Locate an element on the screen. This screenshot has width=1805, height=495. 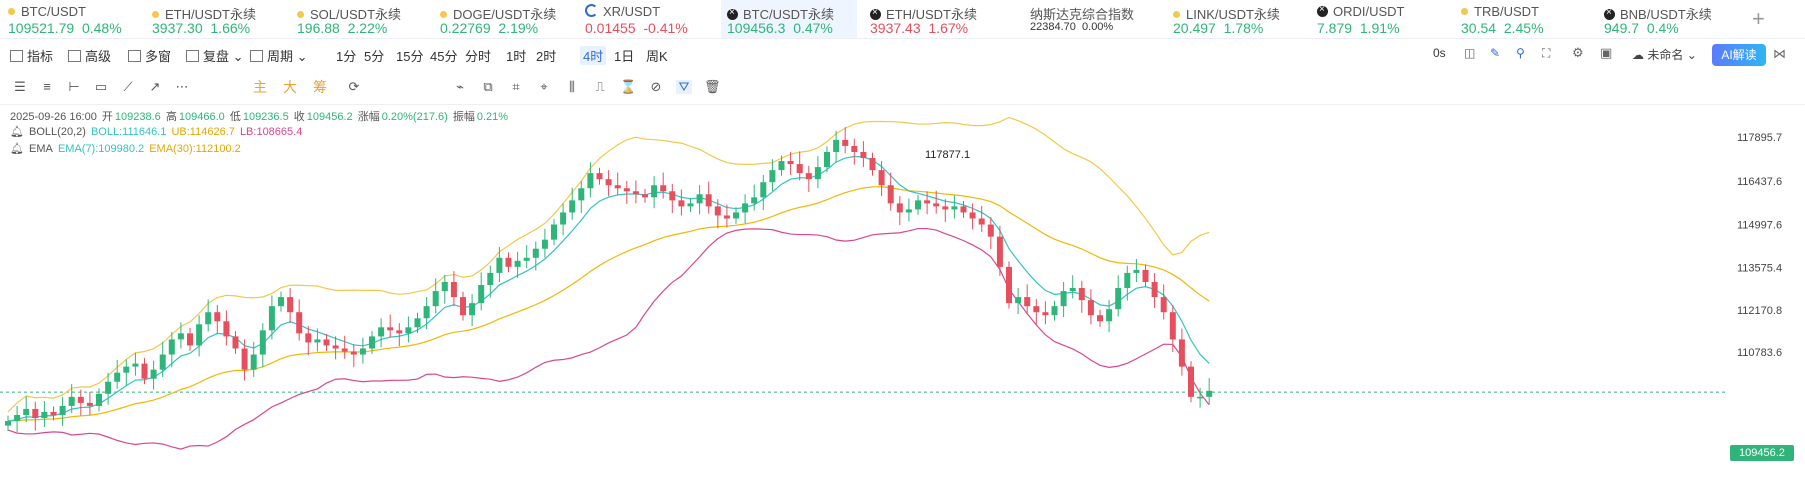
chart-tool-icon: ⫼ is located at coordinates (572, 86).